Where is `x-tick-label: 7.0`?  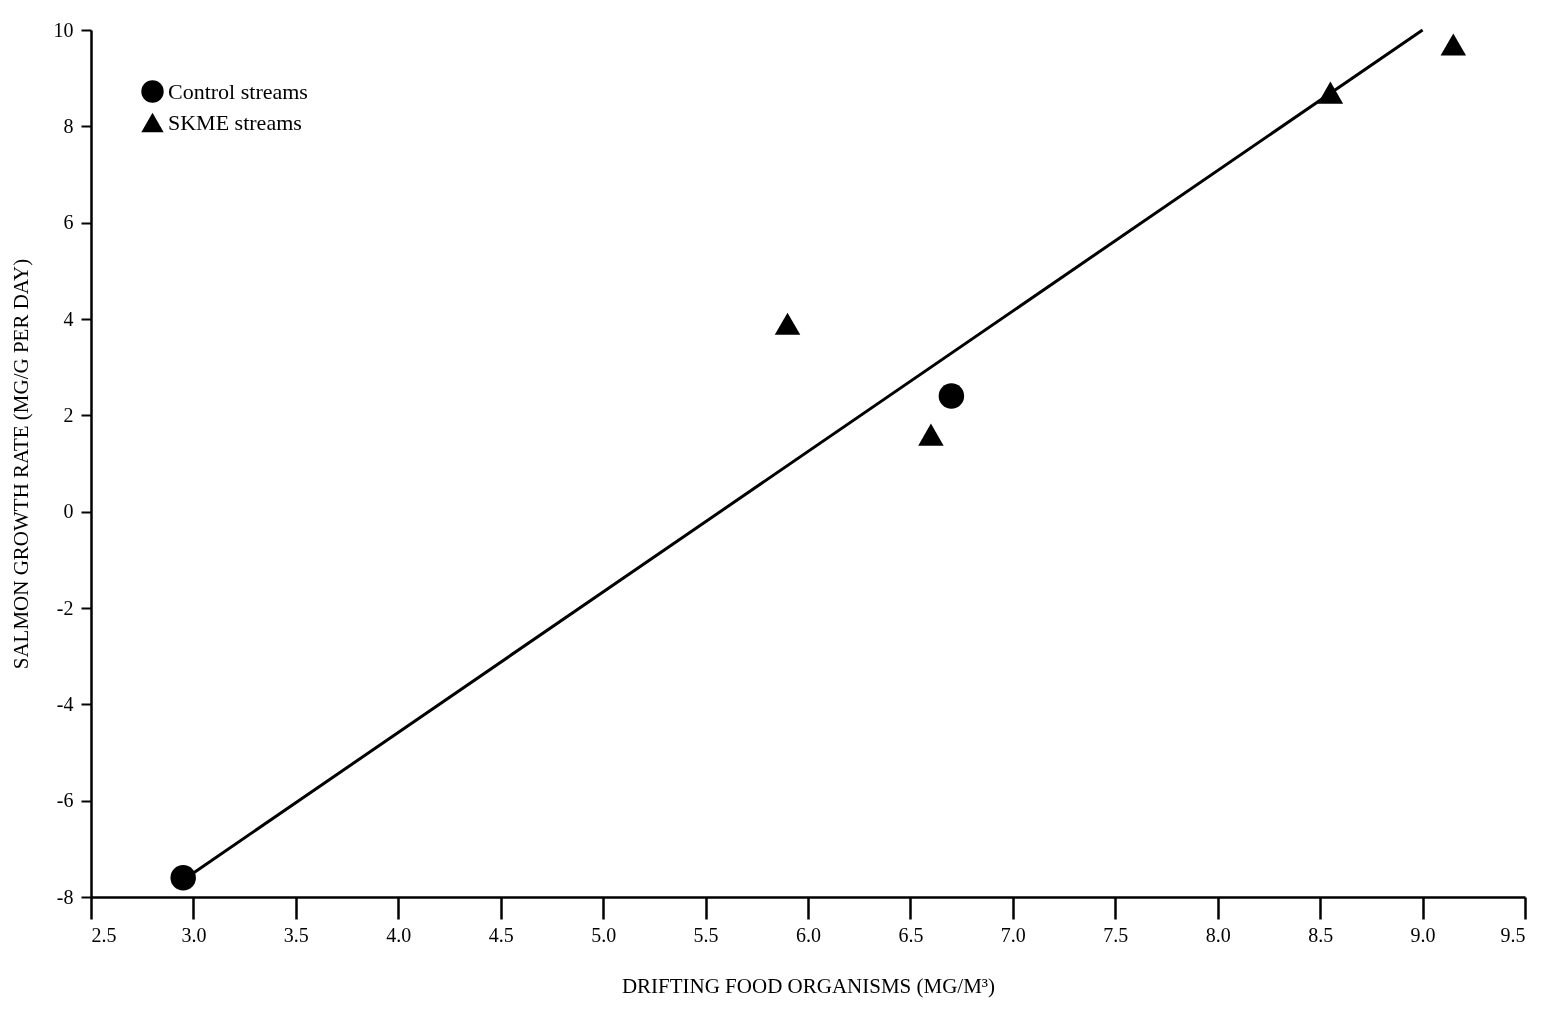
x-tick-label: 7.0 is located at coordinates (1013, 934).